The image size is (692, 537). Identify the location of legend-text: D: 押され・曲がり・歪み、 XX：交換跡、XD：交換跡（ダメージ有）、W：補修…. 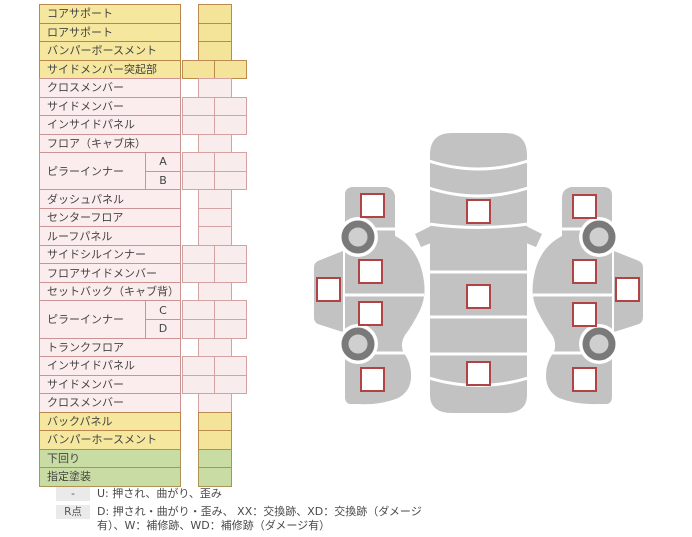
(259, 518).